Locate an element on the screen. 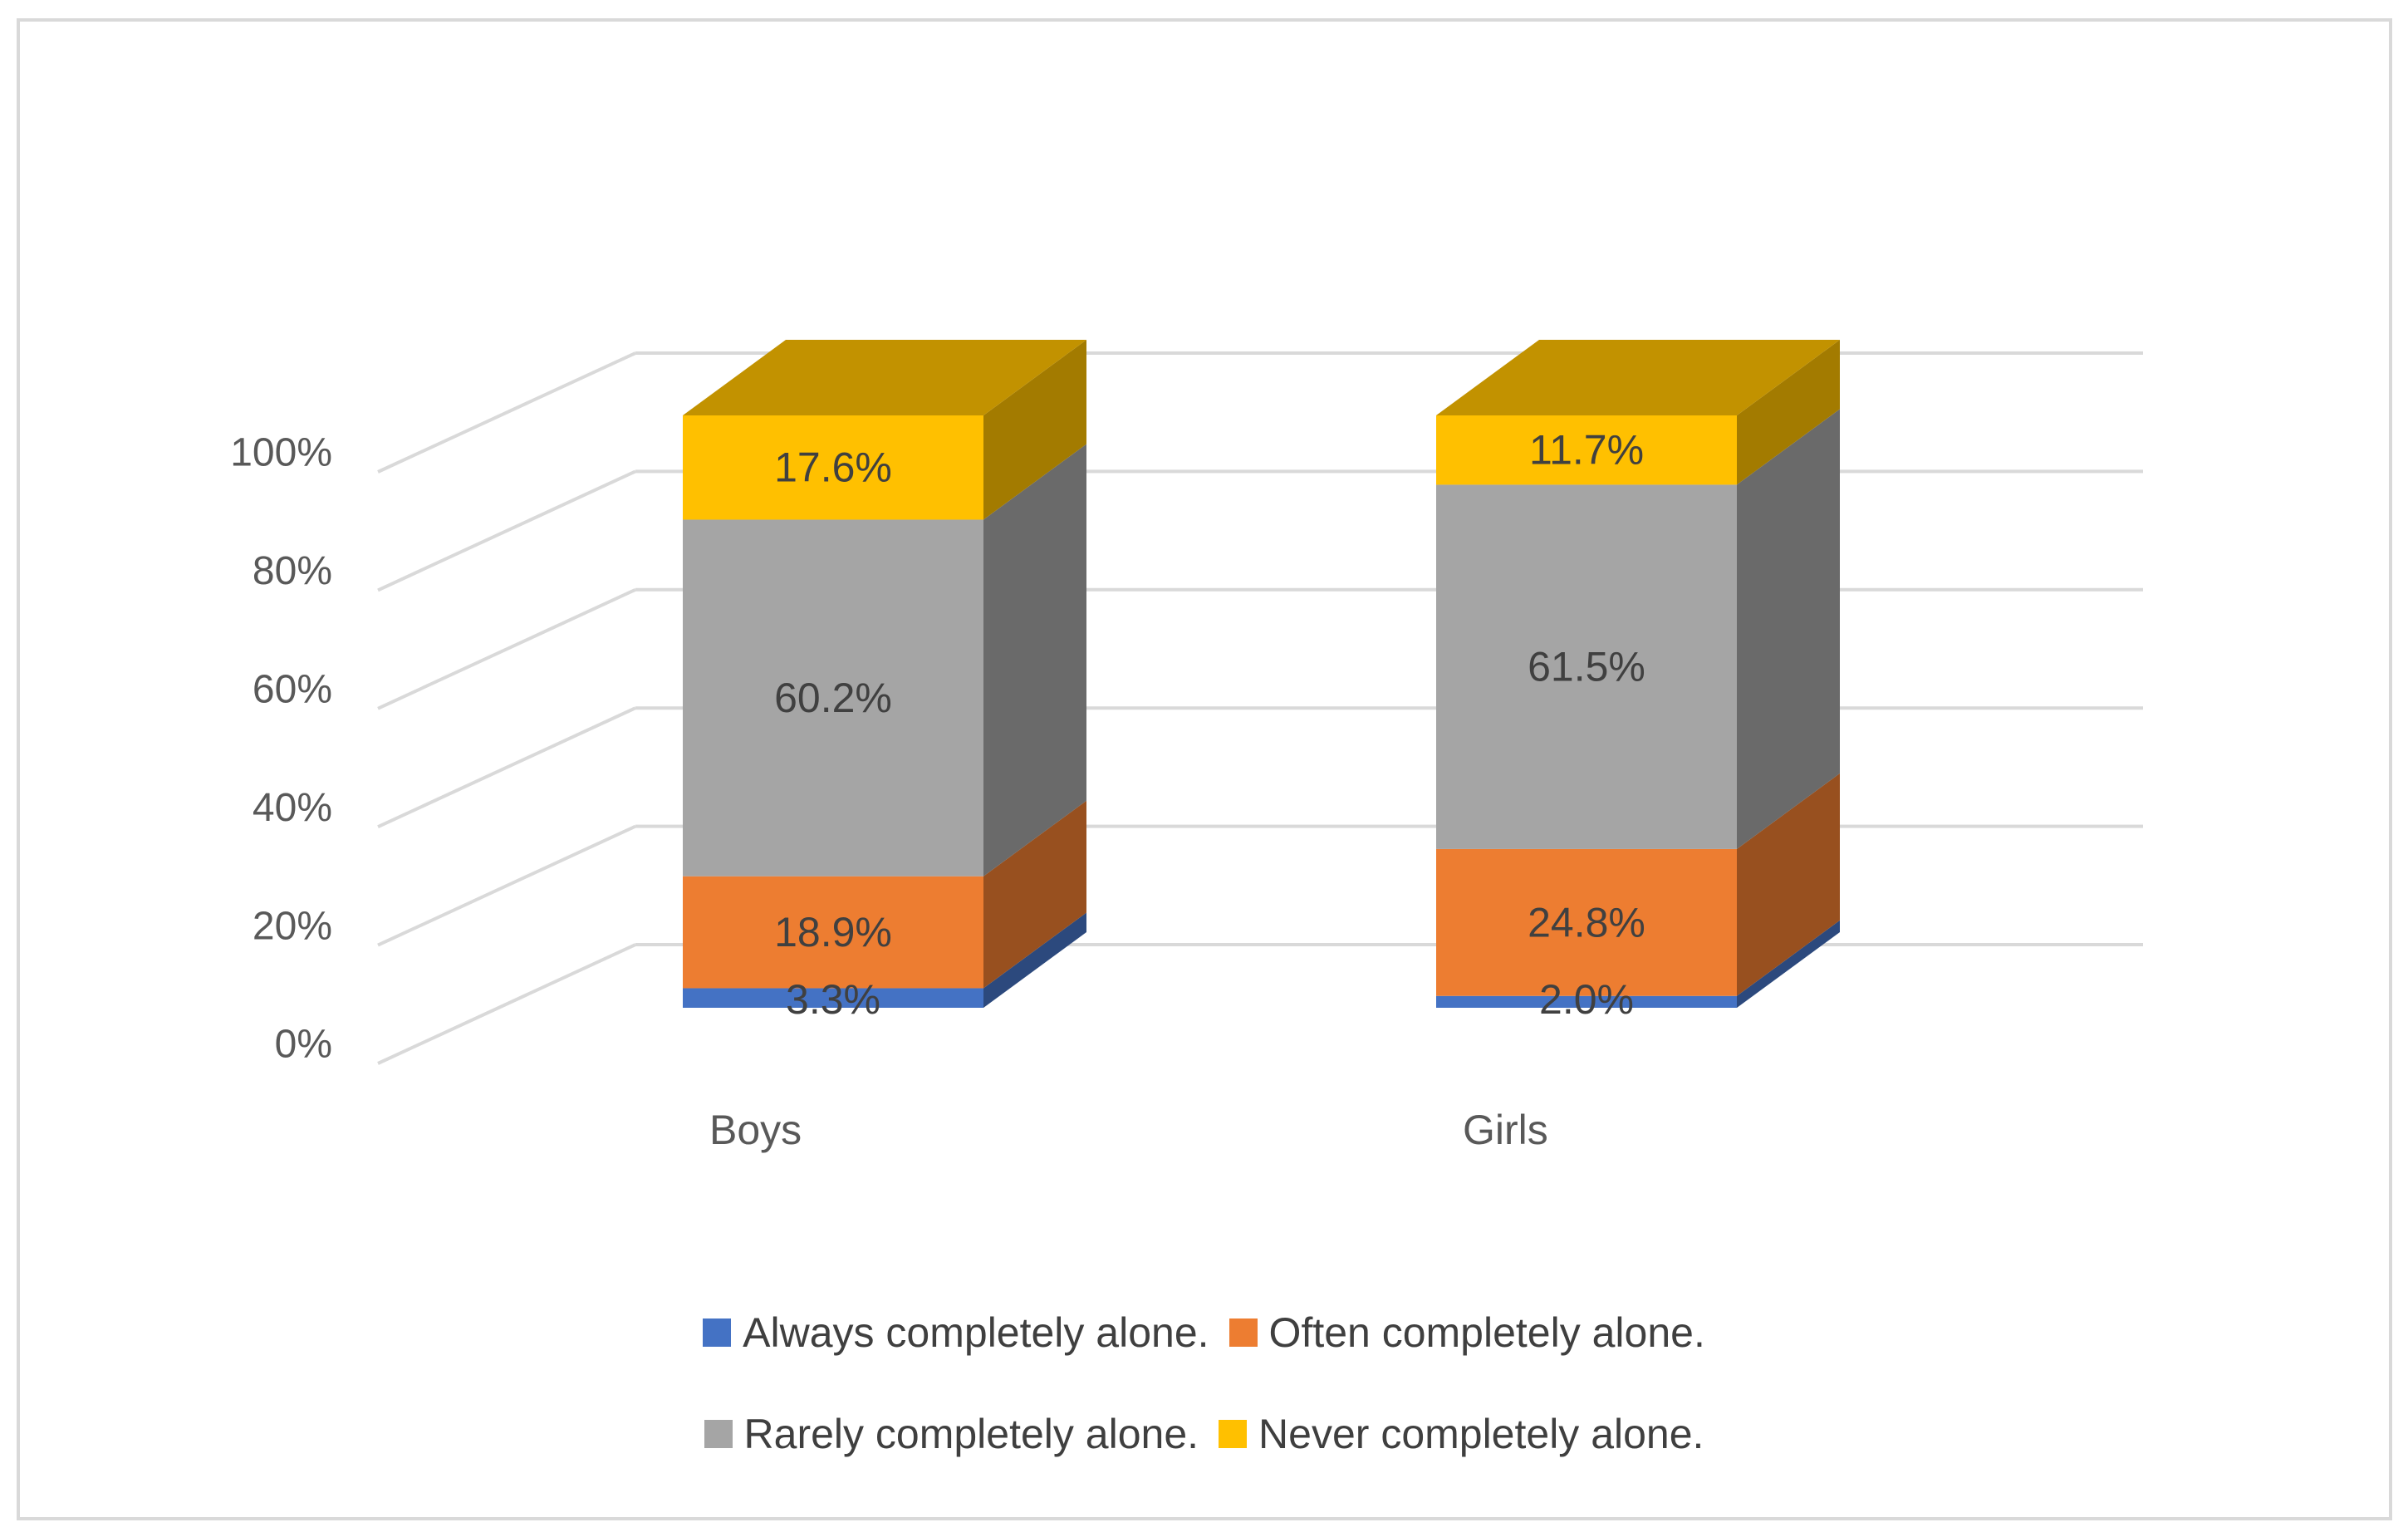  legend-swatch-always is located at coordinates (717, 1332).